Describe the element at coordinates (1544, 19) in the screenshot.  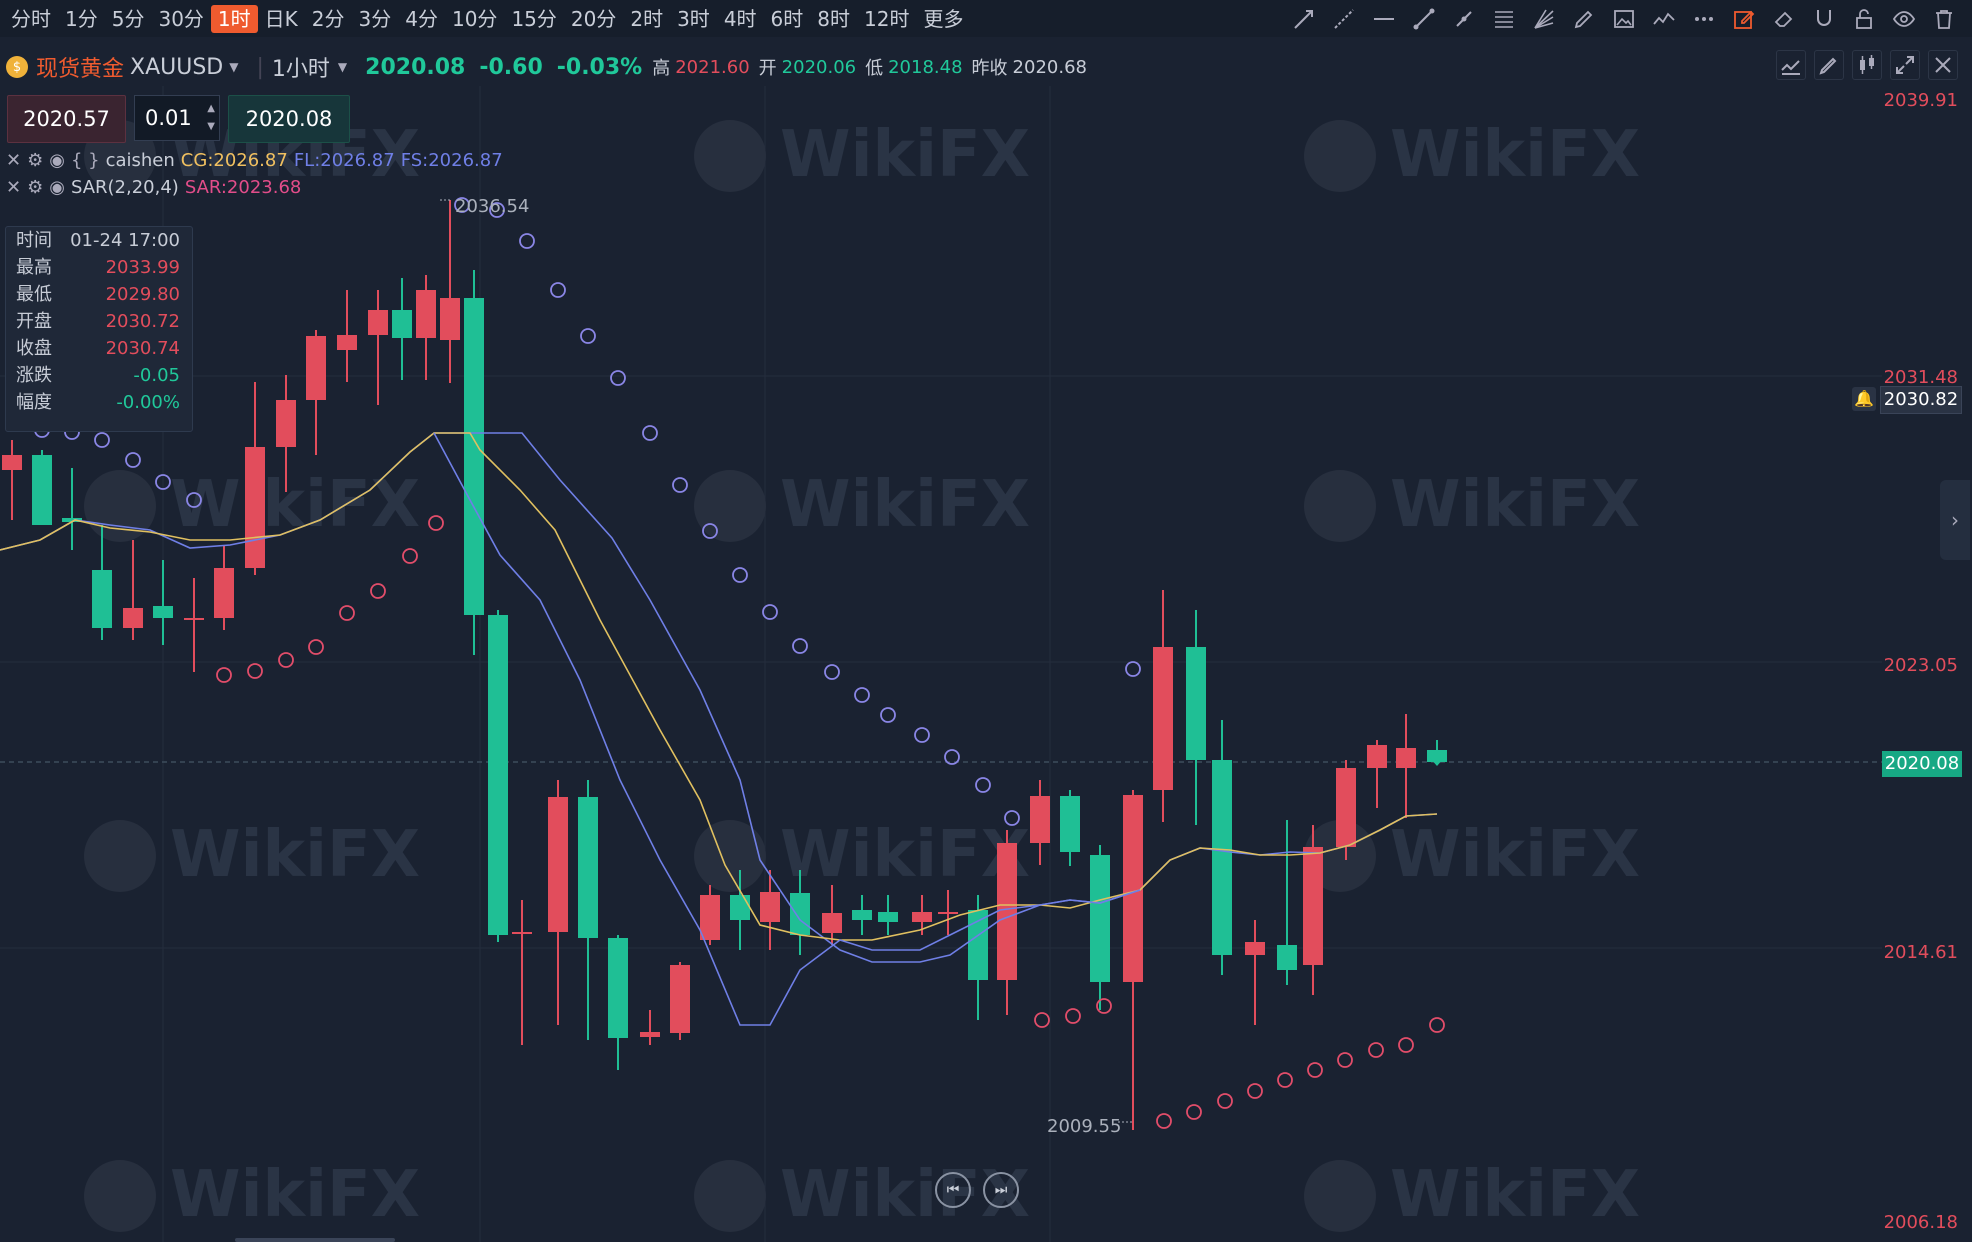
I see `fan-icon` at that location.